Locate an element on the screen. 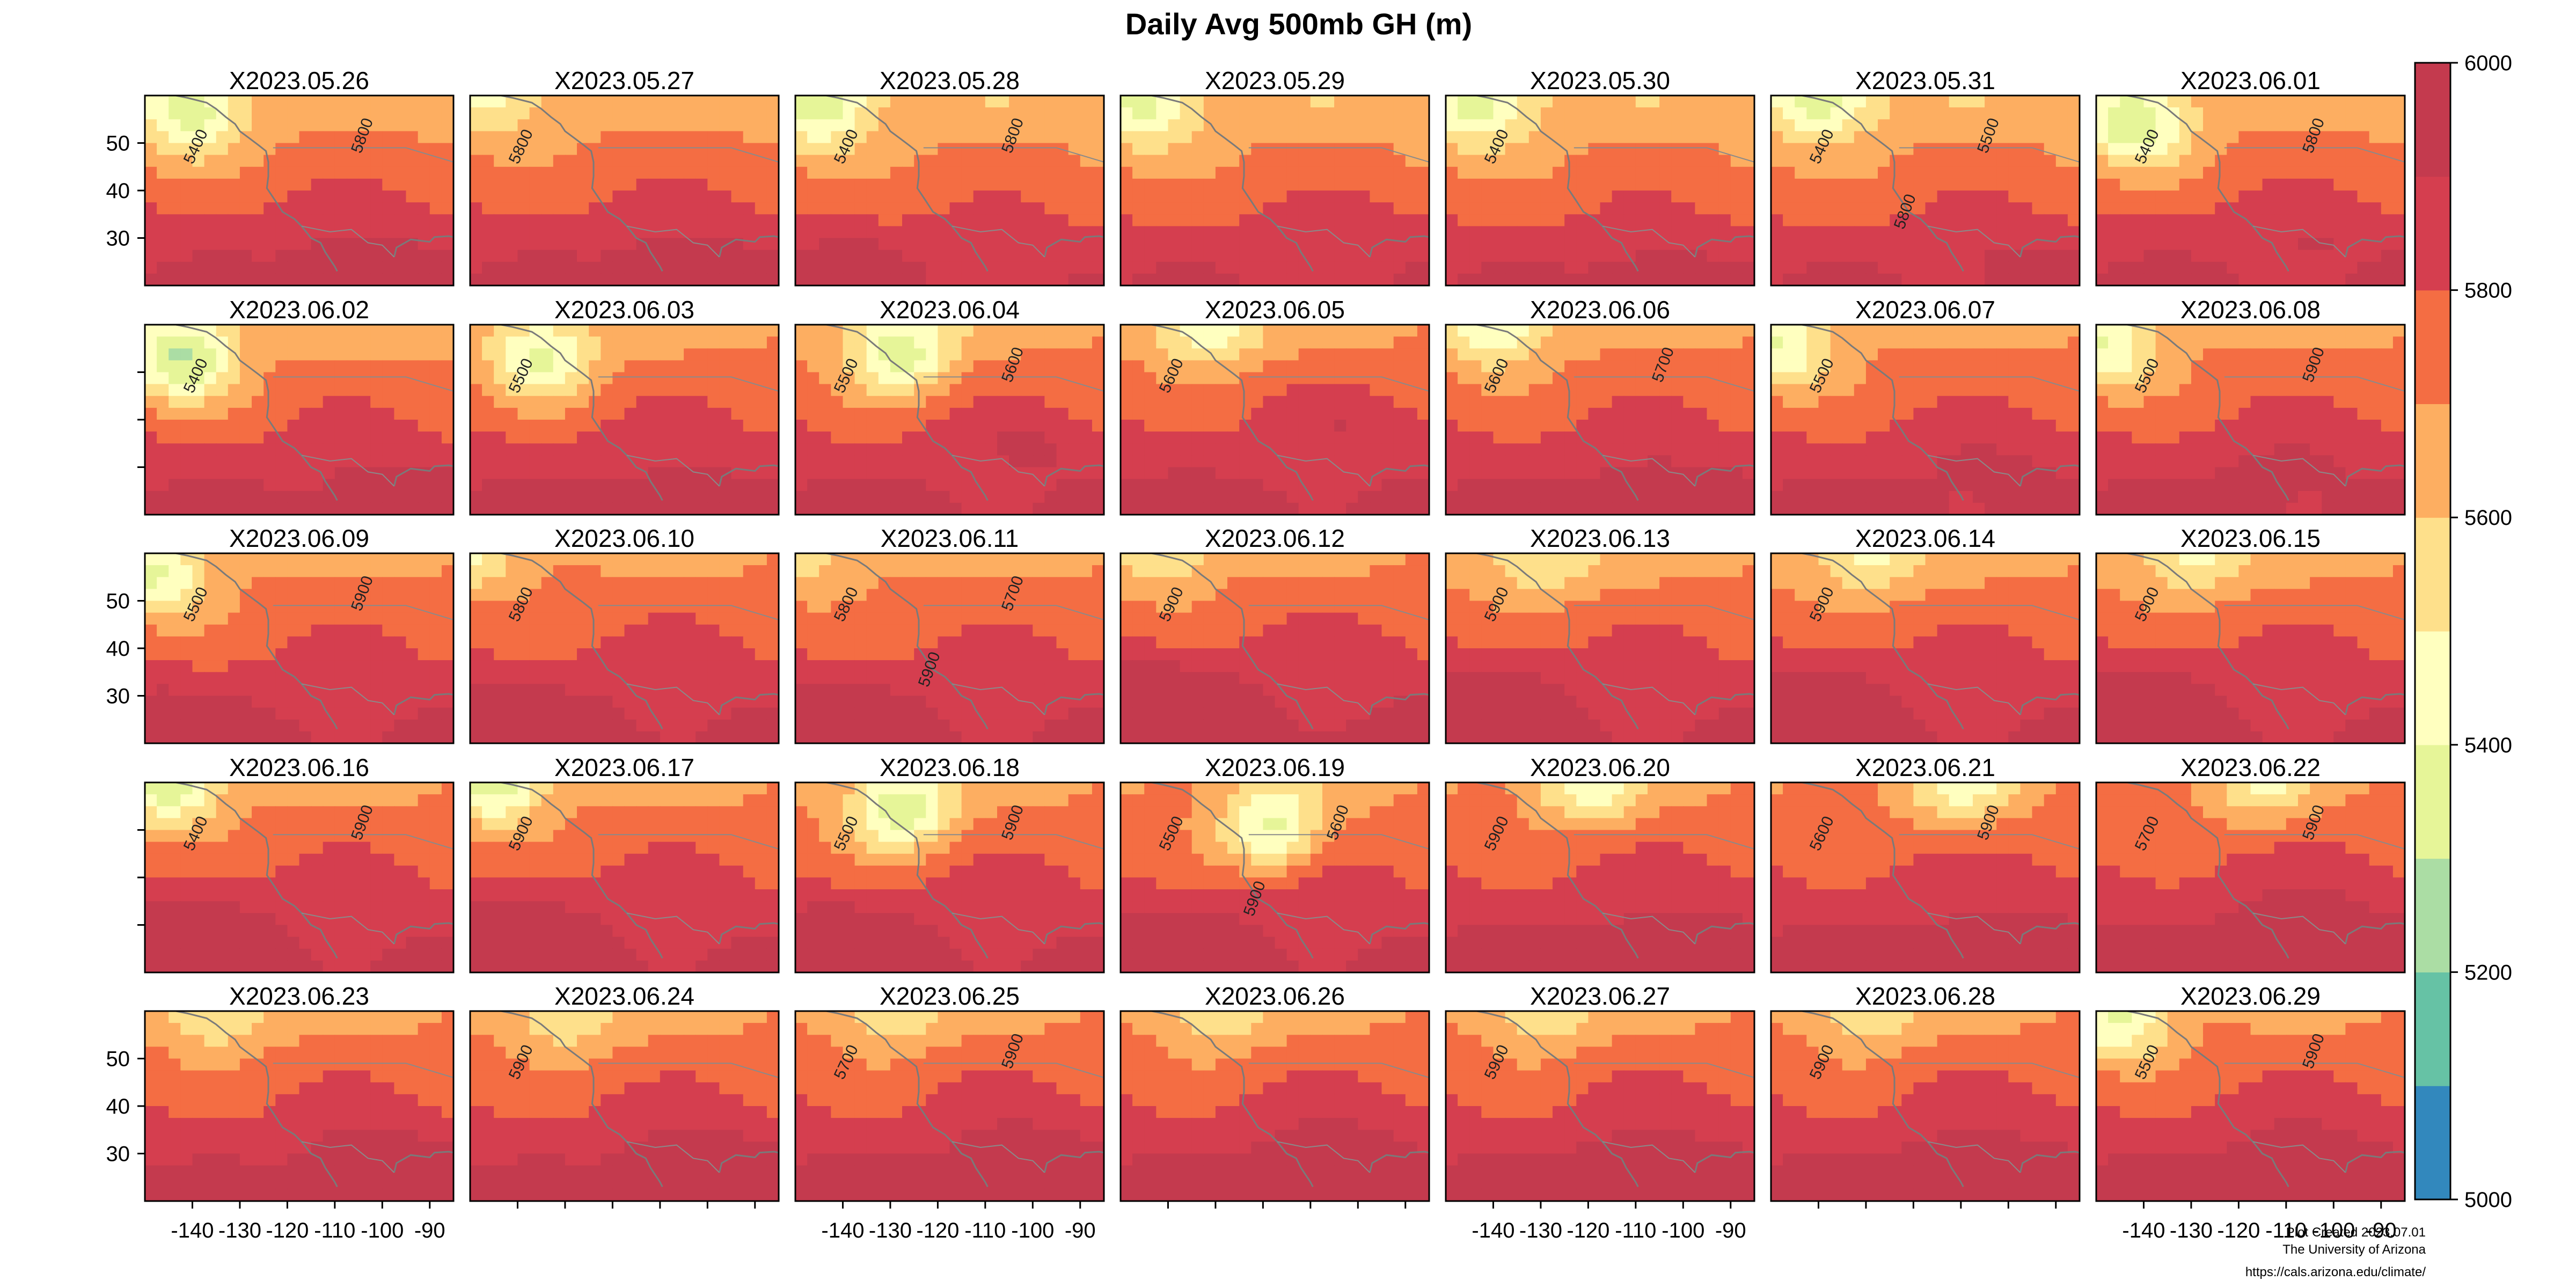 This screenshot has height=1288, width=2576. panel-frame is located at coordinates (1274, 190).